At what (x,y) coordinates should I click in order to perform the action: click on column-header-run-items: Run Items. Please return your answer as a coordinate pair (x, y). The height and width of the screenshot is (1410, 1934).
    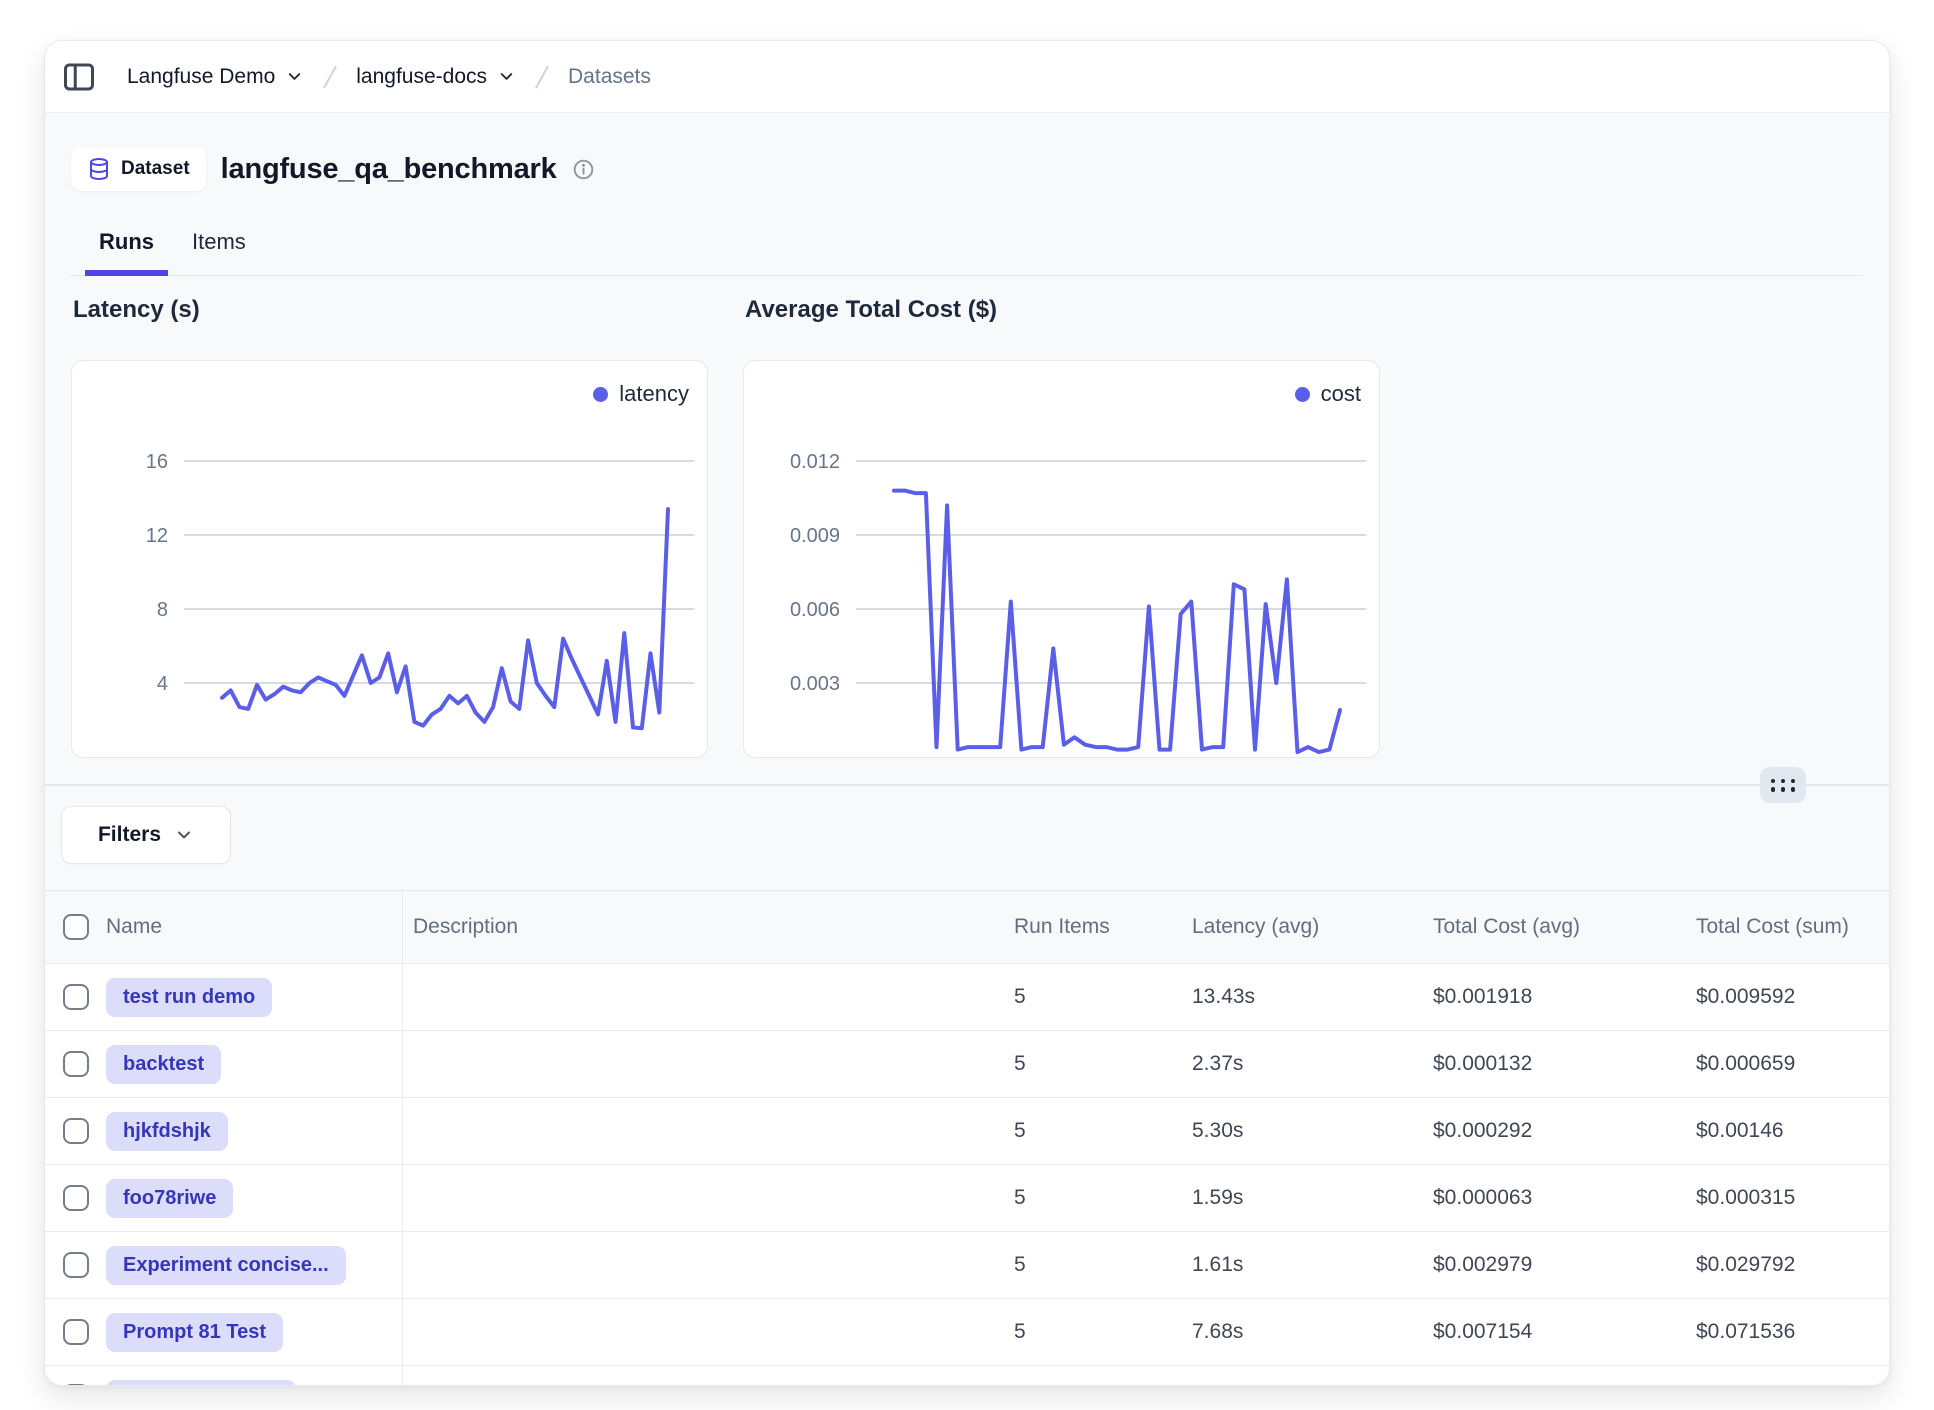
    Looking at the image, I should click on (1062, 926).